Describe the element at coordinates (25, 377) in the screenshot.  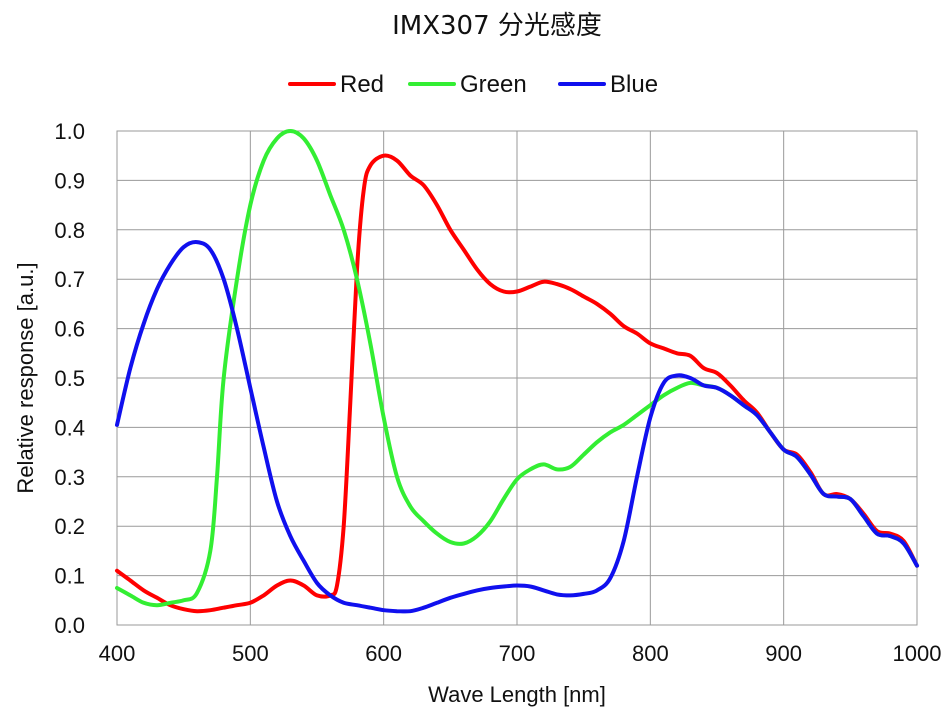
I see `y-axis-label: Relative response [a.u.]` at that location.